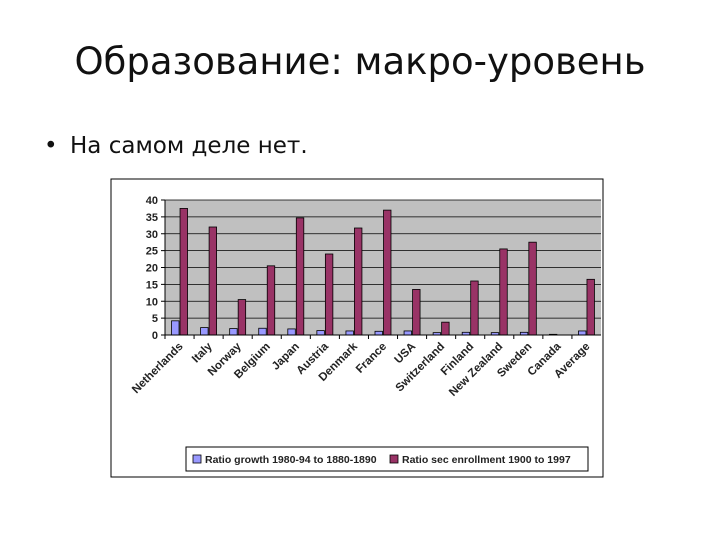  What do you see at coordinates (155, 319) in the screenshot?
I see `y-tick-label: 5` at bounding box center [155, 319].